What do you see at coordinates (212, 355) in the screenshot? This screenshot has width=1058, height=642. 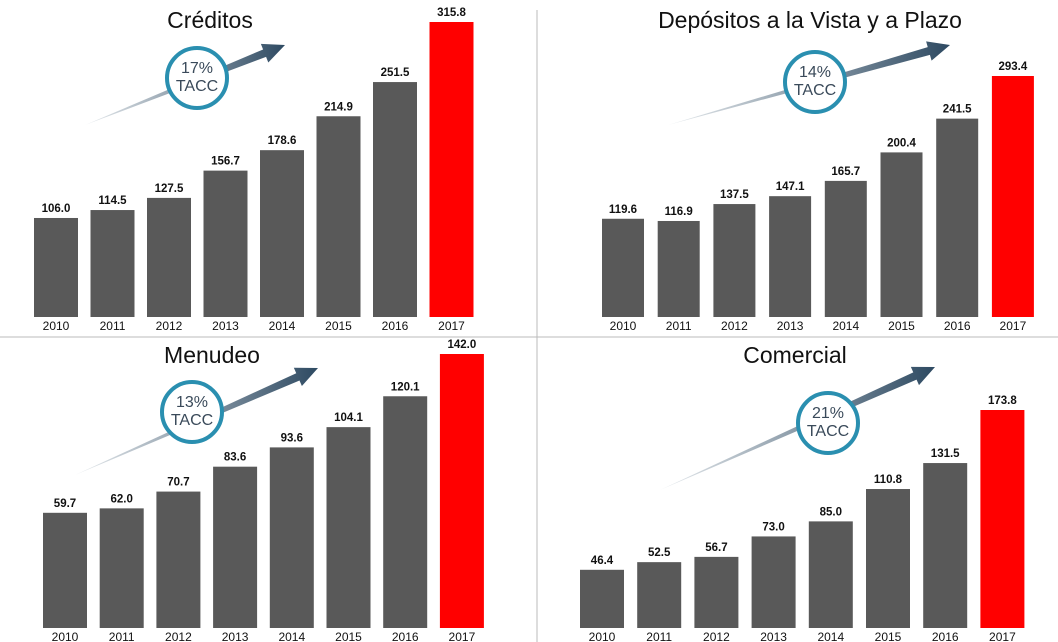 I see `chart-title: Menudeo` at bounding box center [212, 355].